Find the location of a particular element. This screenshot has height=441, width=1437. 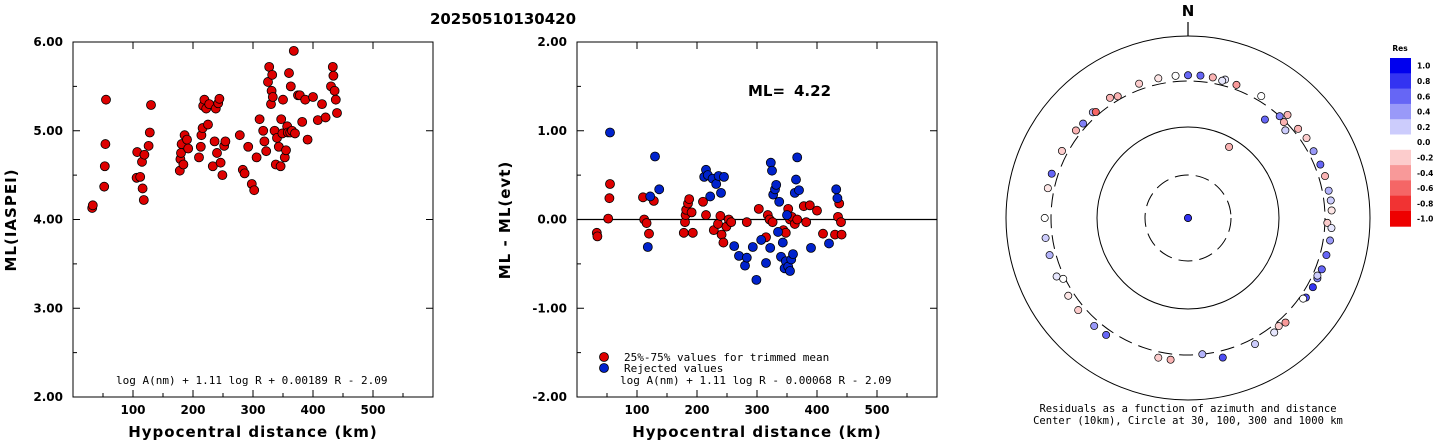

y-tick-labels-left: 2.00 3.00 4.00 5.00 6.00 is located at coordinates (48, 219).